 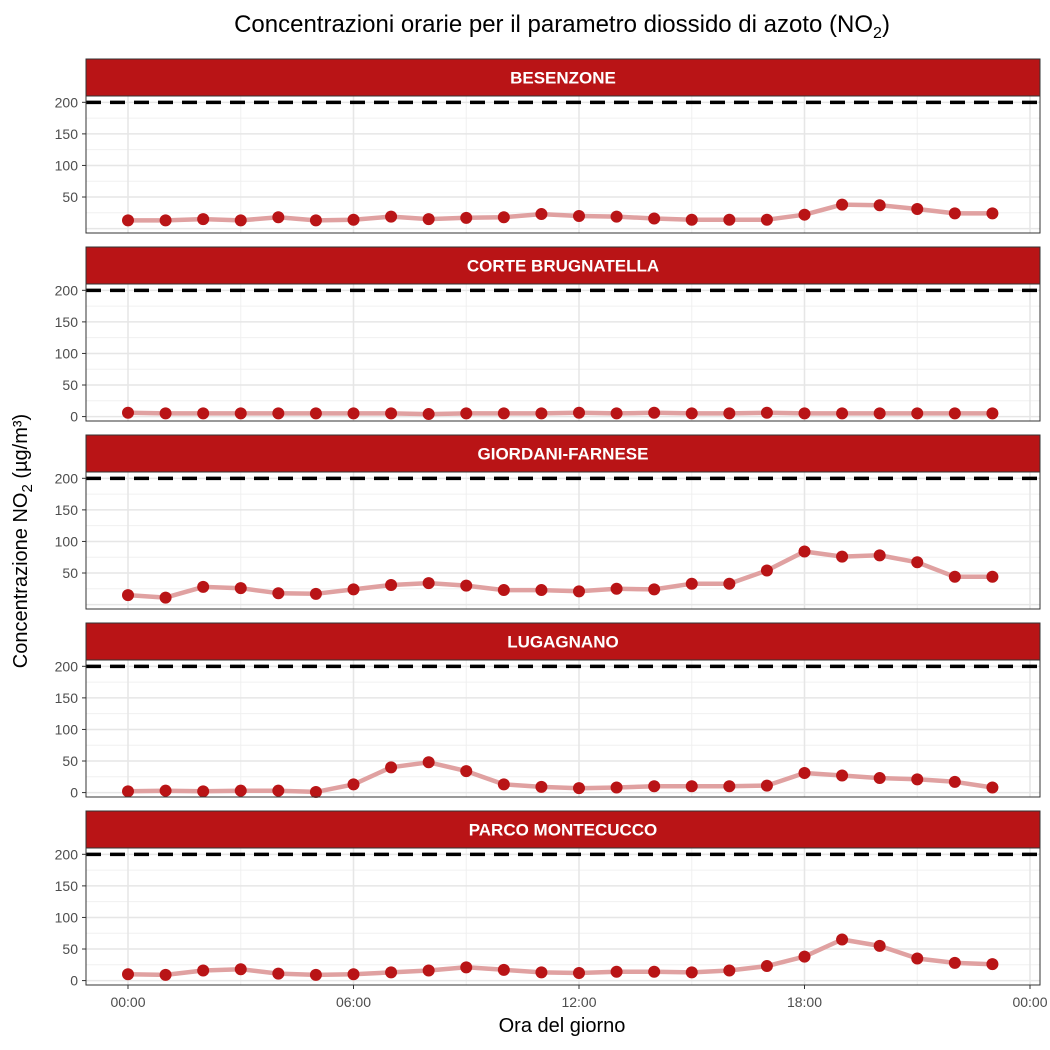 I want to click on strip-lugagnano, so click(x=563, y=641).